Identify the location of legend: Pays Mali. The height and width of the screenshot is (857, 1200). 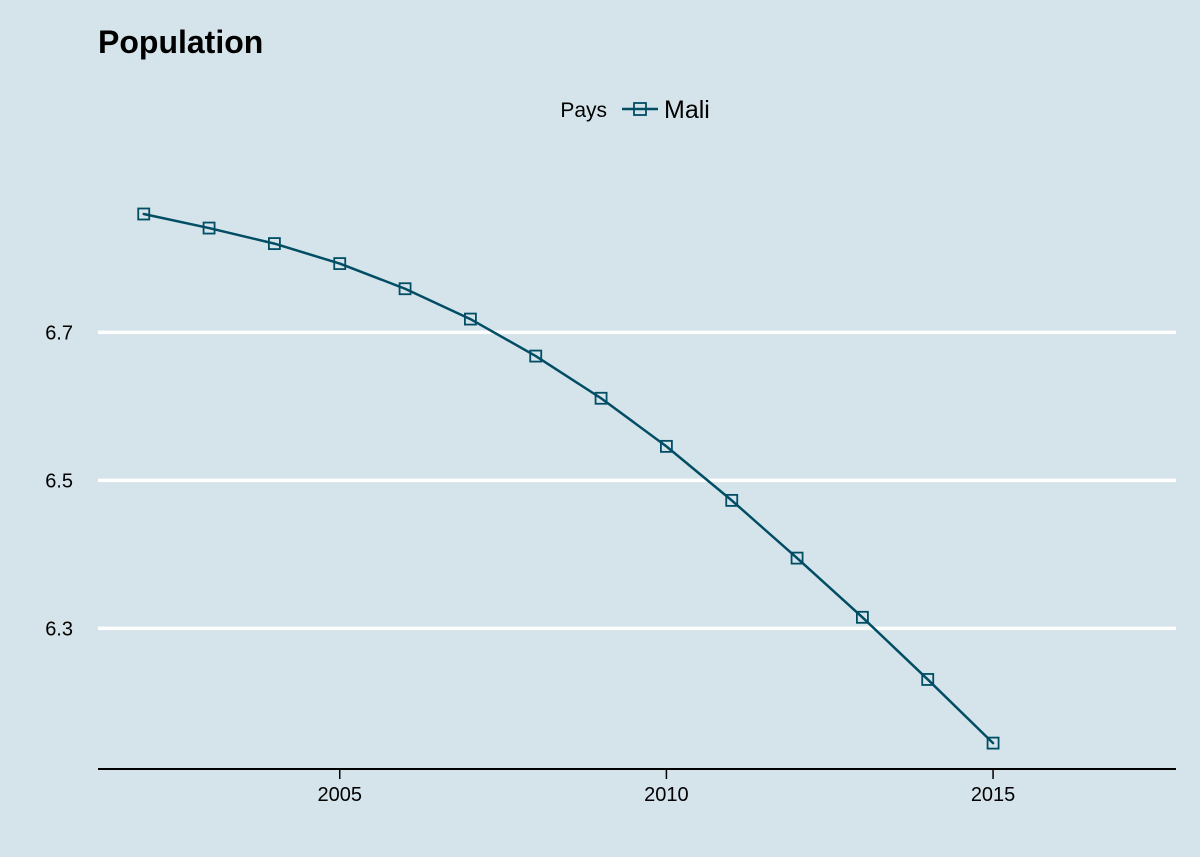
(635, 110).